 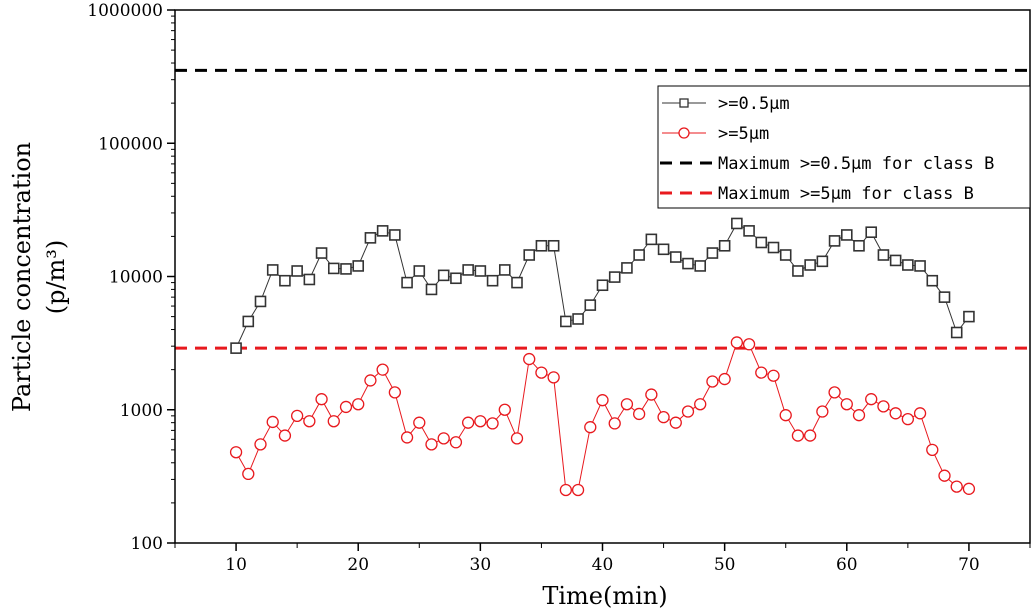 I want to click on y-tick-label: 10000, so click(x=136, y=278).